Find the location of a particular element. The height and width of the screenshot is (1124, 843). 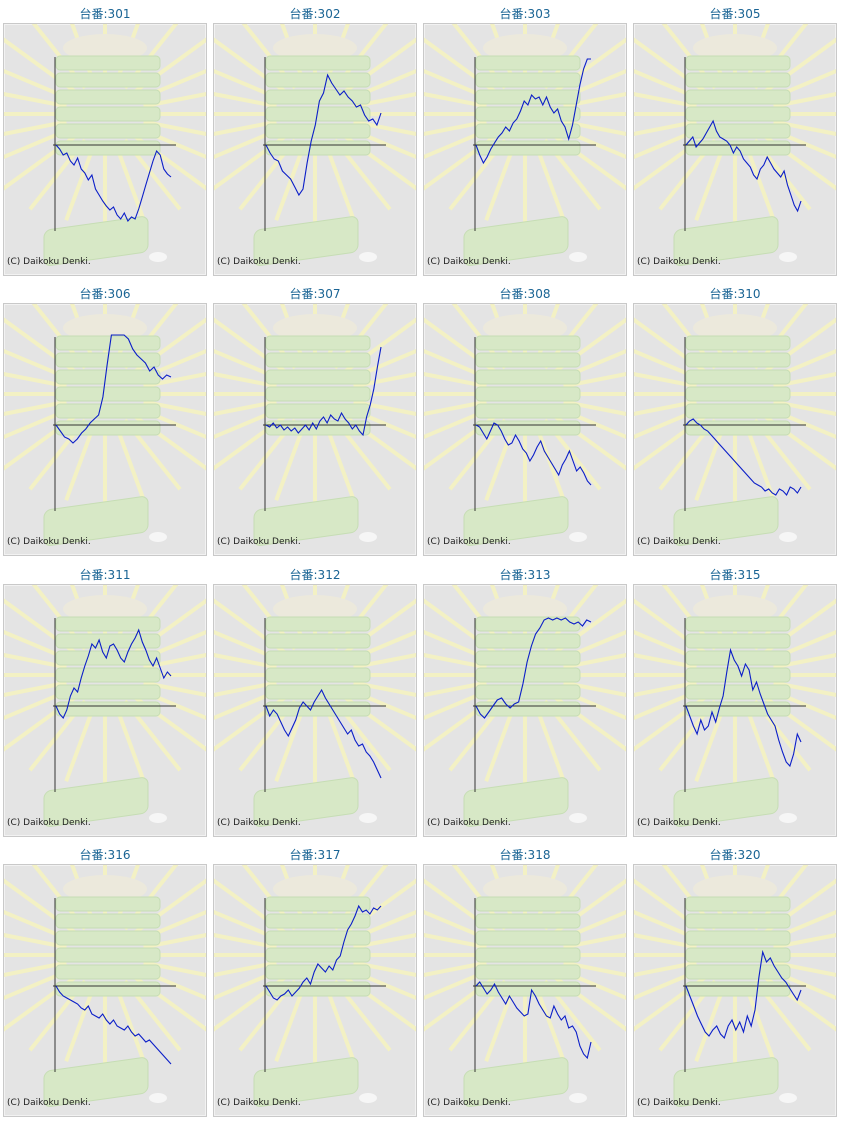

machine-chart-6: 台番:308 (C) Daikoku Denki. is located at coordinates (525, 418).